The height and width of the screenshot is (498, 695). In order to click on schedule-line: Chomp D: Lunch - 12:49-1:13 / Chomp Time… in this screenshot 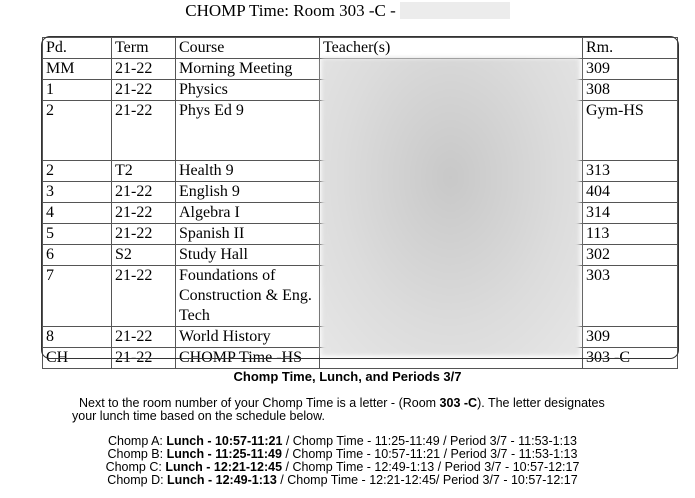, I will do `click(345, 480)`.